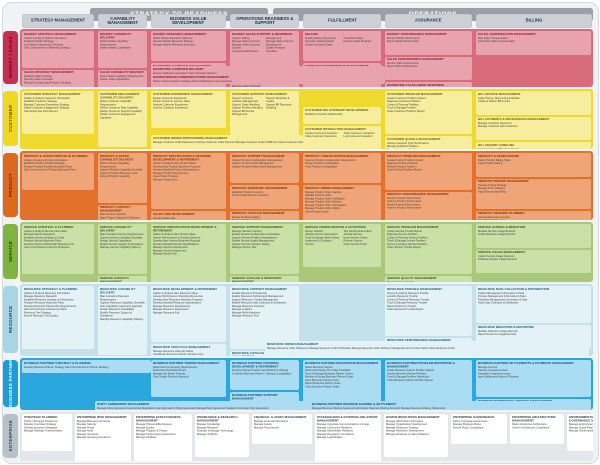 Image resolution: width=600 pixels, height=465 pixels. Describe the element at coordinates (414, 156) in the screenshot. I see `process-block-title: PRODUCT PROBLEM MANAGEMENT` at that location.